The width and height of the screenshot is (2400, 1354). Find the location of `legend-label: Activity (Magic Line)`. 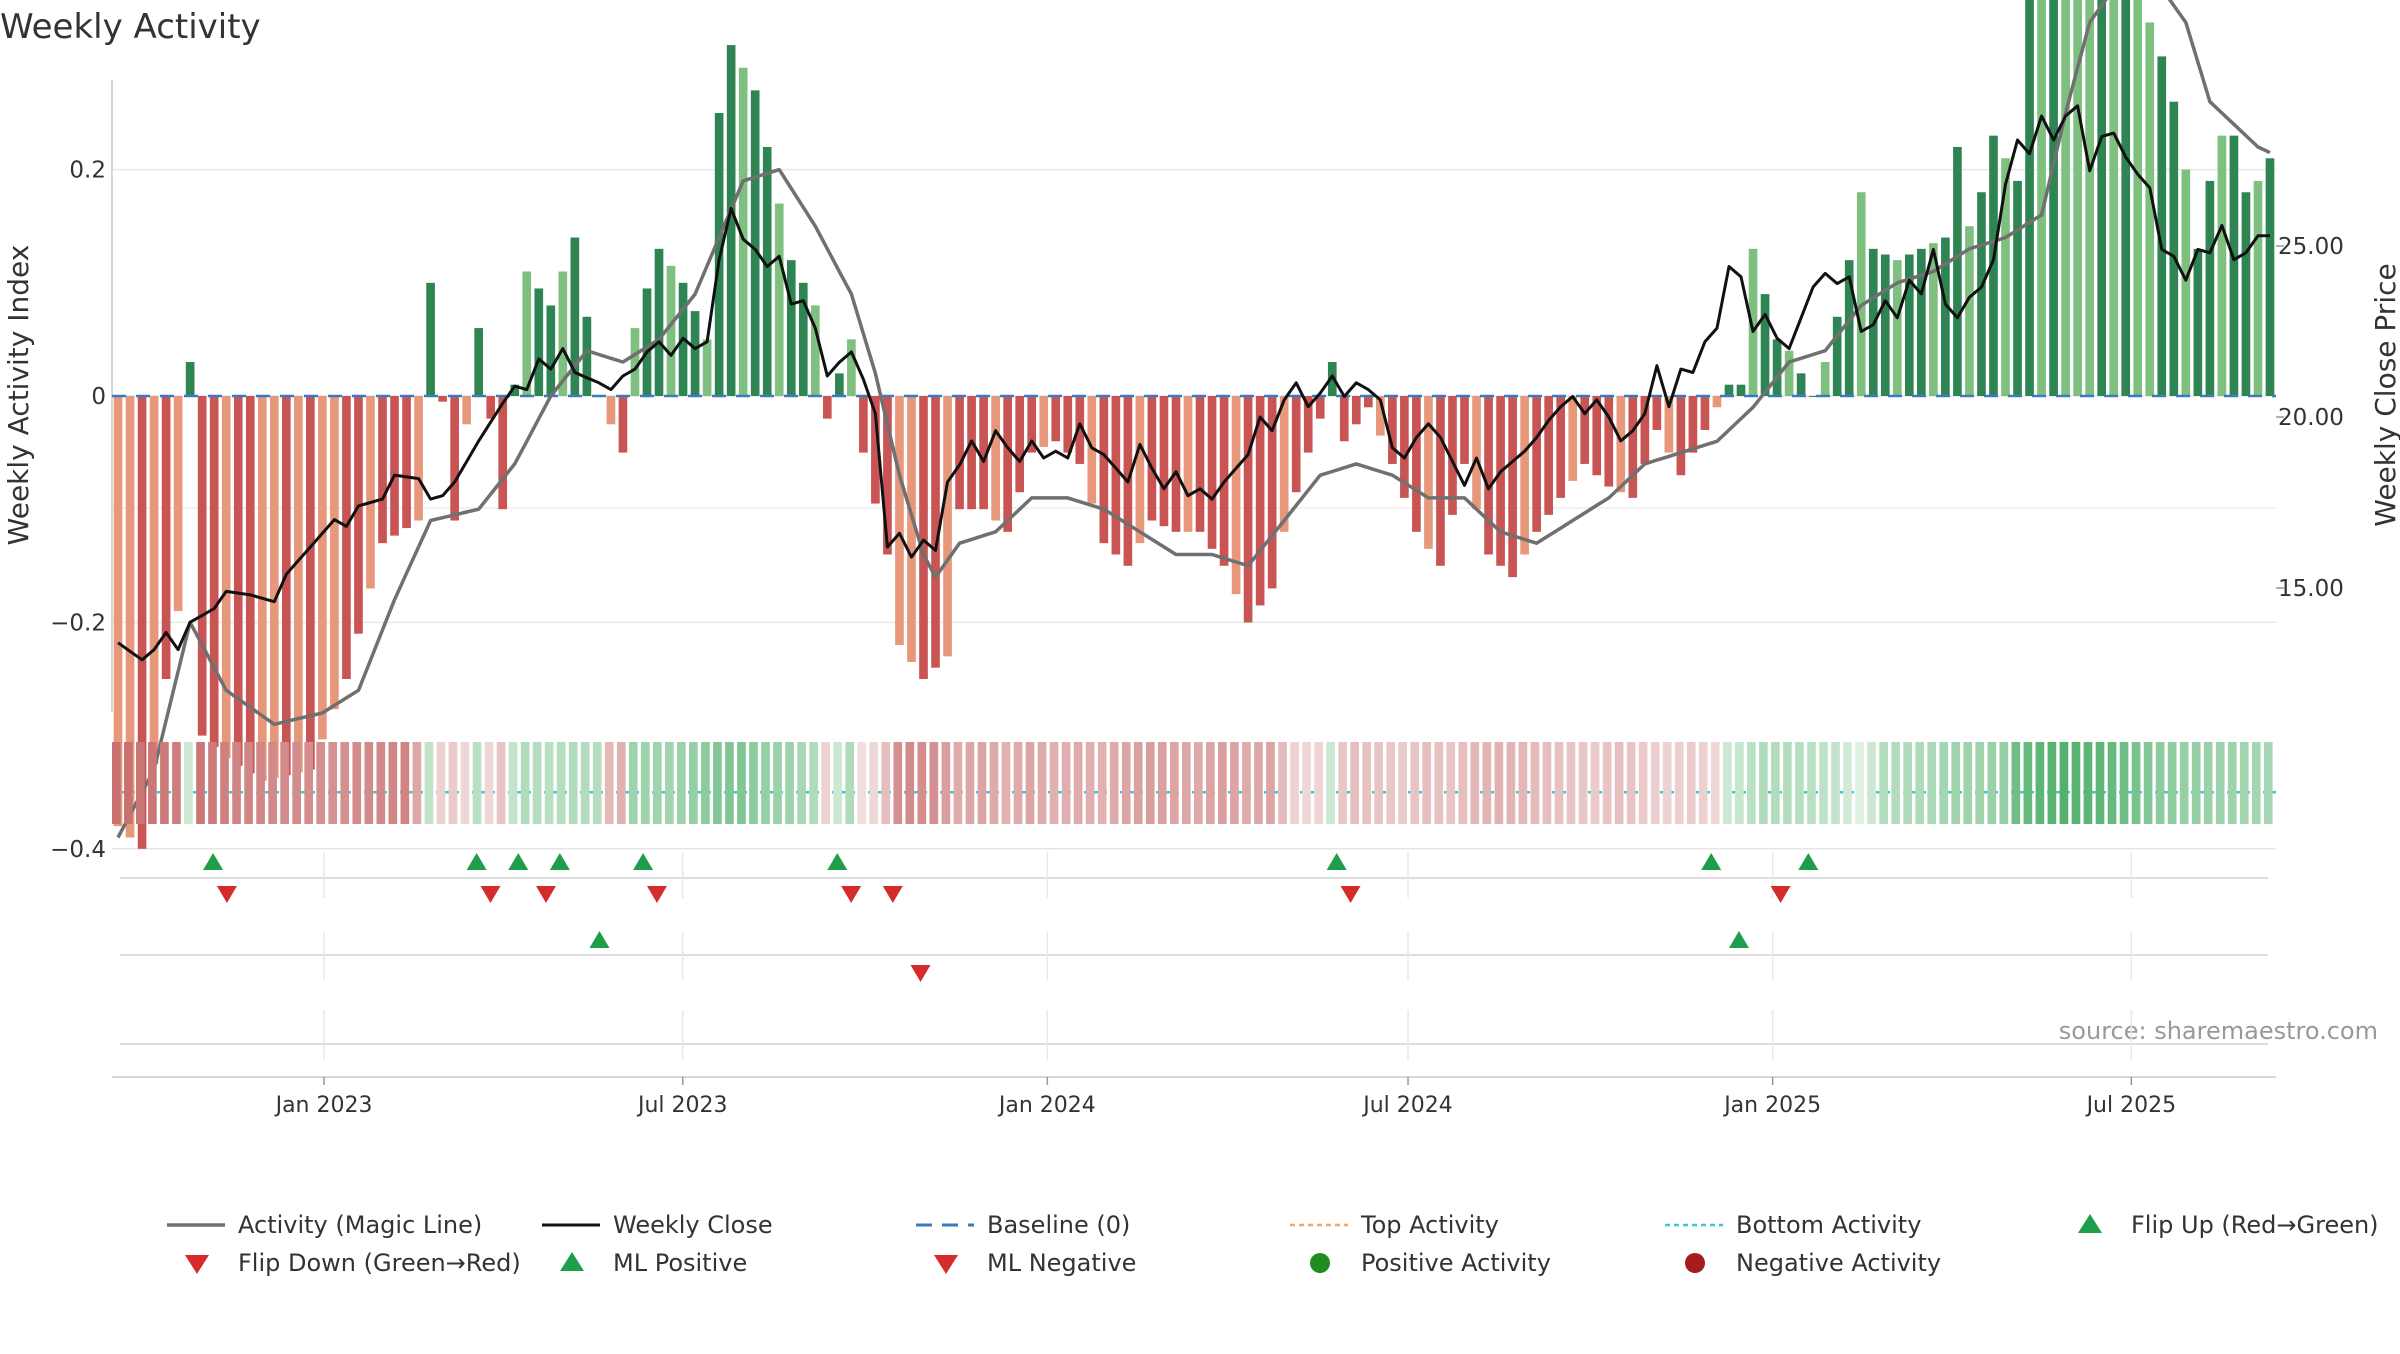

legend-label: Activity (Magic Line) is located at coordinates (360, 1225).